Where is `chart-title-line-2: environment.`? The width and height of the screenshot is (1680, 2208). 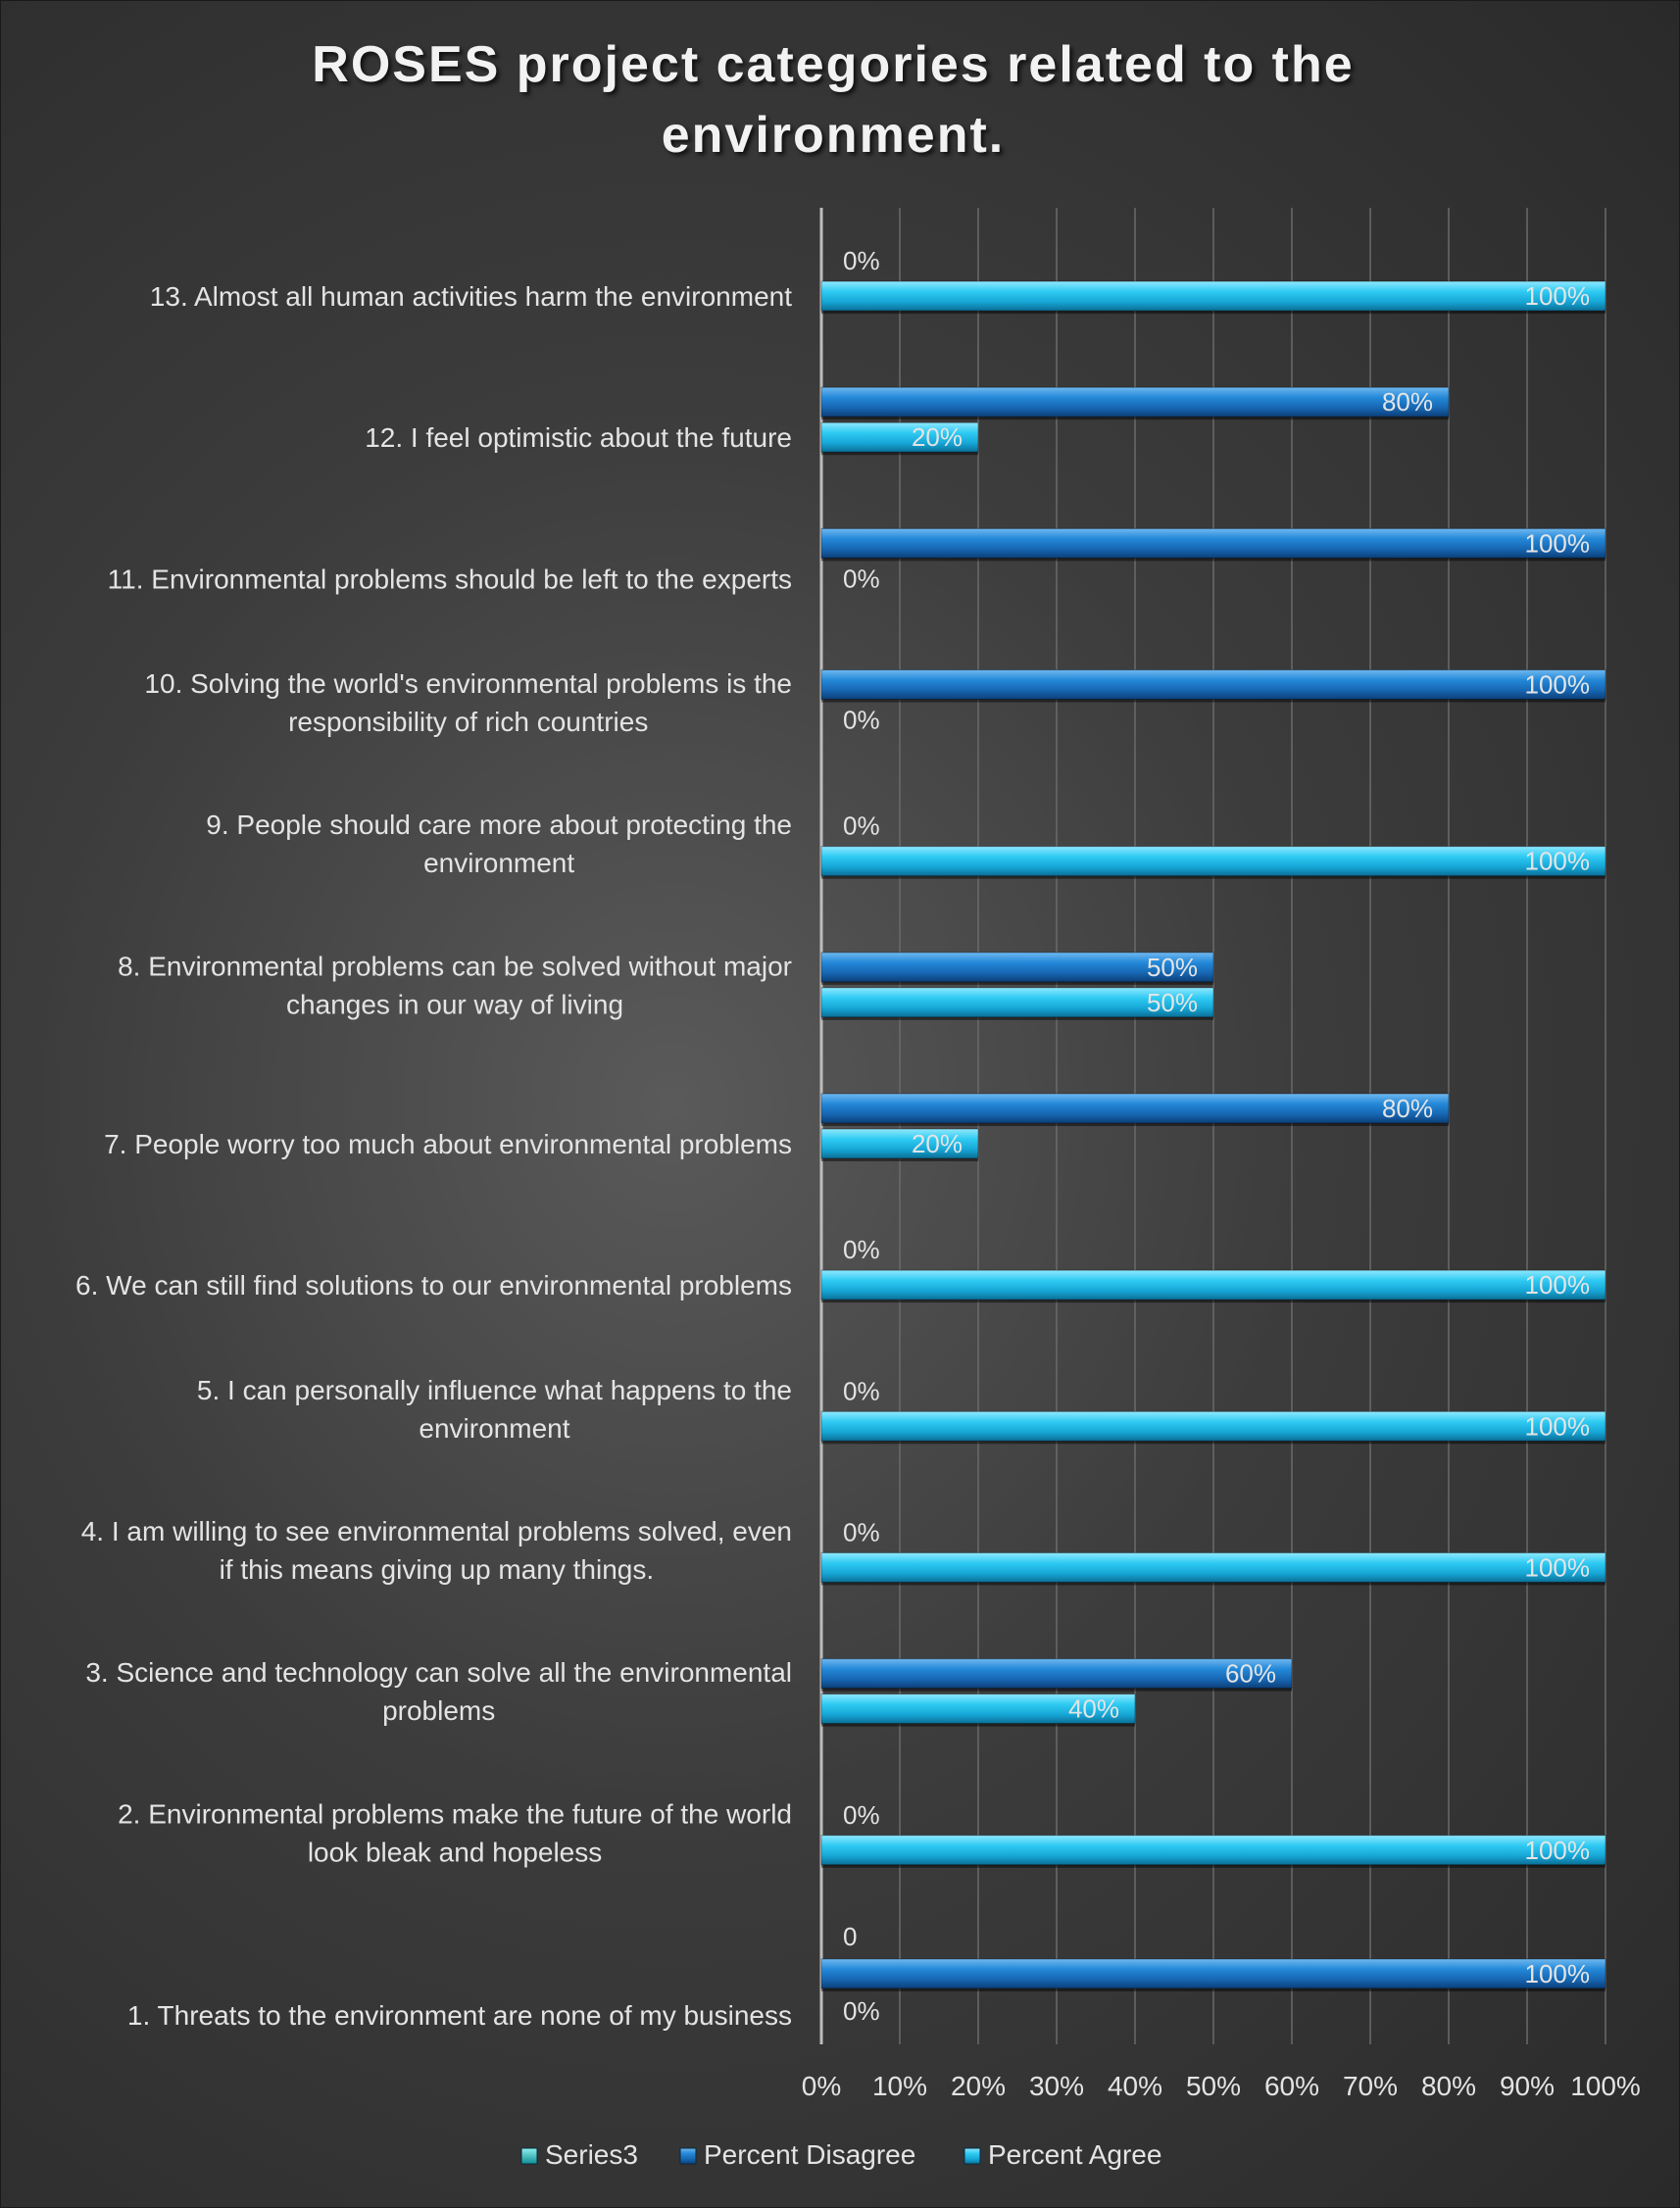 chart-title-line-2: environment. is located at coordinates (833, 135).